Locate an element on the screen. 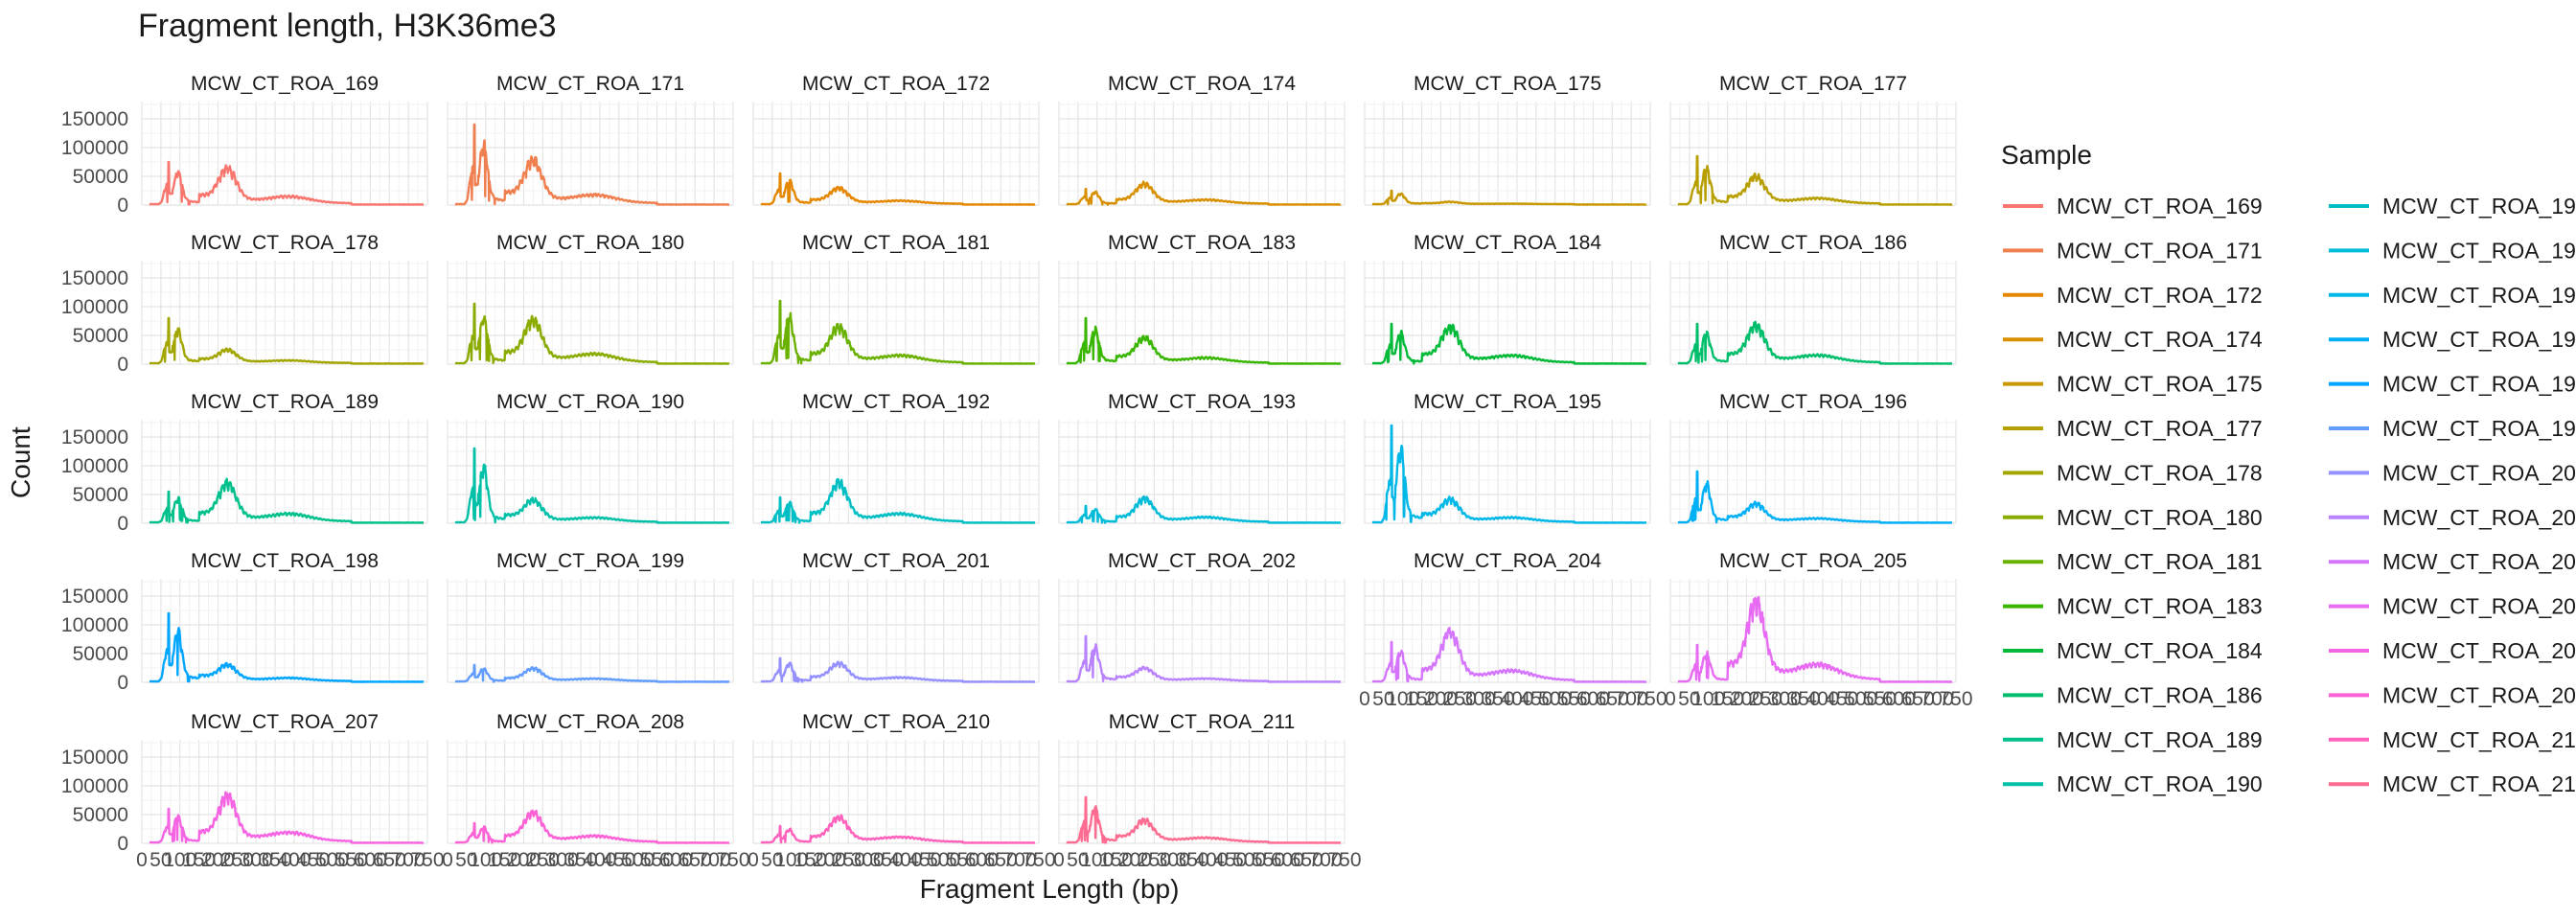 The image size is (2576, 920). facet-strip-label: MCW_CT_ROA_196 is located at coordinates (1813, 402).